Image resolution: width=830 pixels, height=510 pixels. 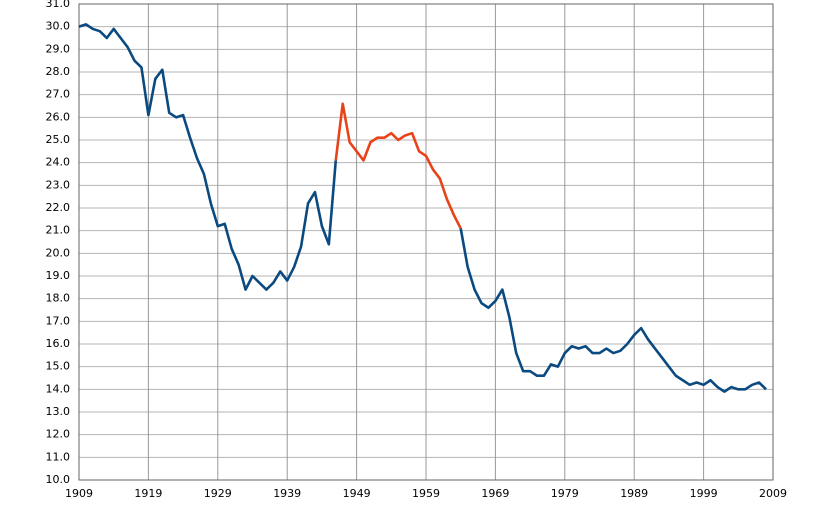 I want to click on y-tick-label: 16.0, so click(x=58, y=343).